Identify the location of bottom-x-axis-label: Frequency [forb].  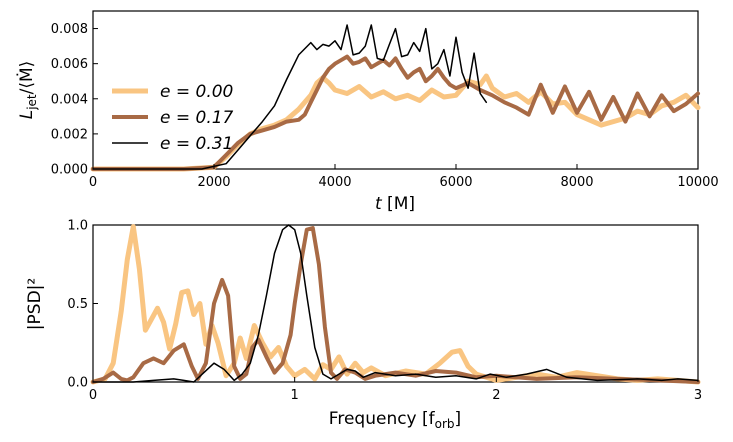
(395, 420).